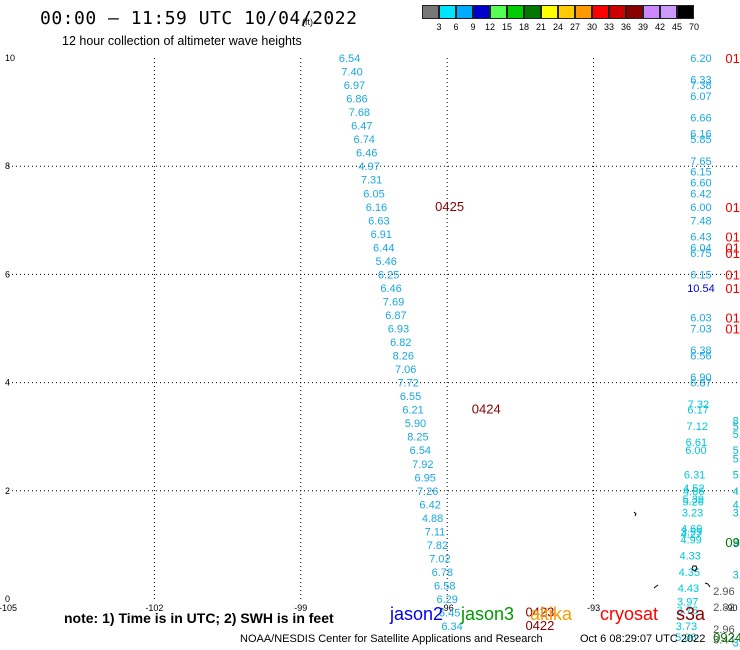 The image size is (740, 650). I want to click on wave-height-value: 4.27, so click(691, 535).